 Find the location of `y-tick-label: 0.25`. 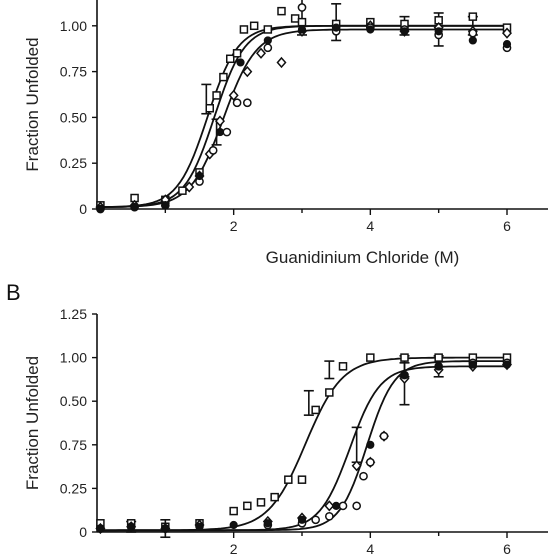

y-tick-label: 0.25 is located at coordinates (73, 488).